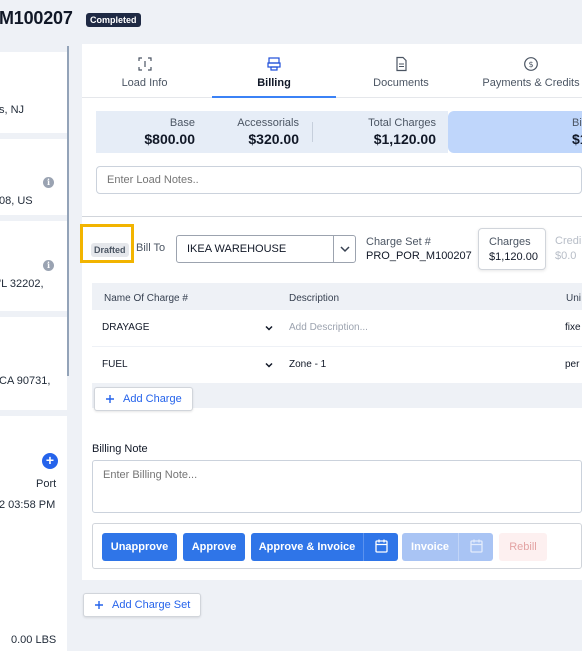  Describe the element at coordinates (151, 605) in the screenshot. I see `add-charge-set-label: Add Charge Set` at that location.